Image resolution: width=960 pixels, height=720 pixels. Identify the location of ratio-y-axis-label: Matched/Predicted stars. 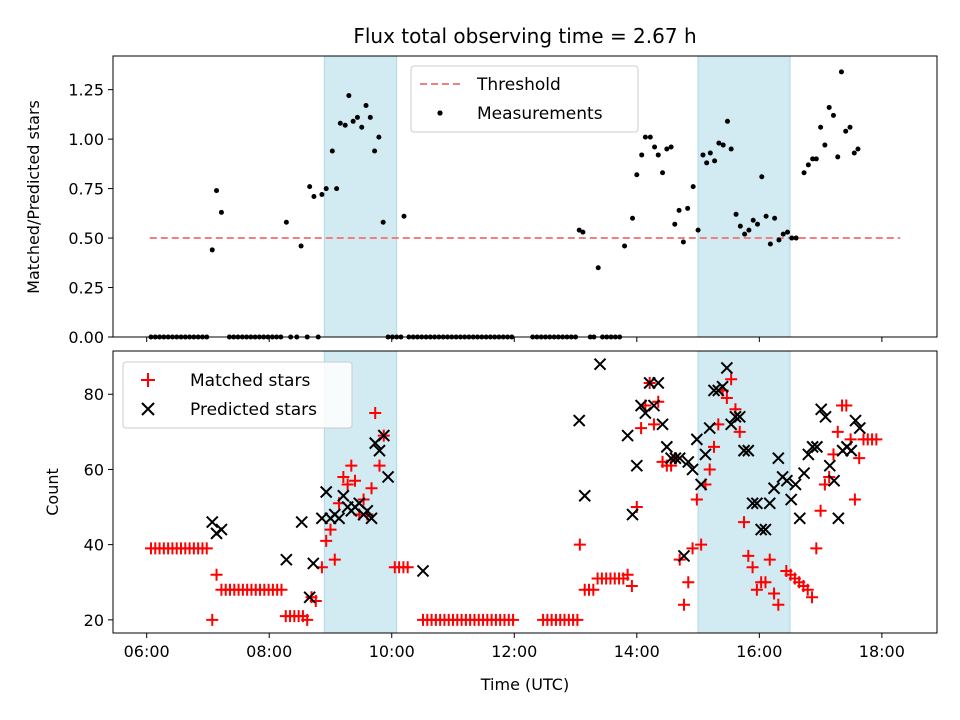
(33, 197).